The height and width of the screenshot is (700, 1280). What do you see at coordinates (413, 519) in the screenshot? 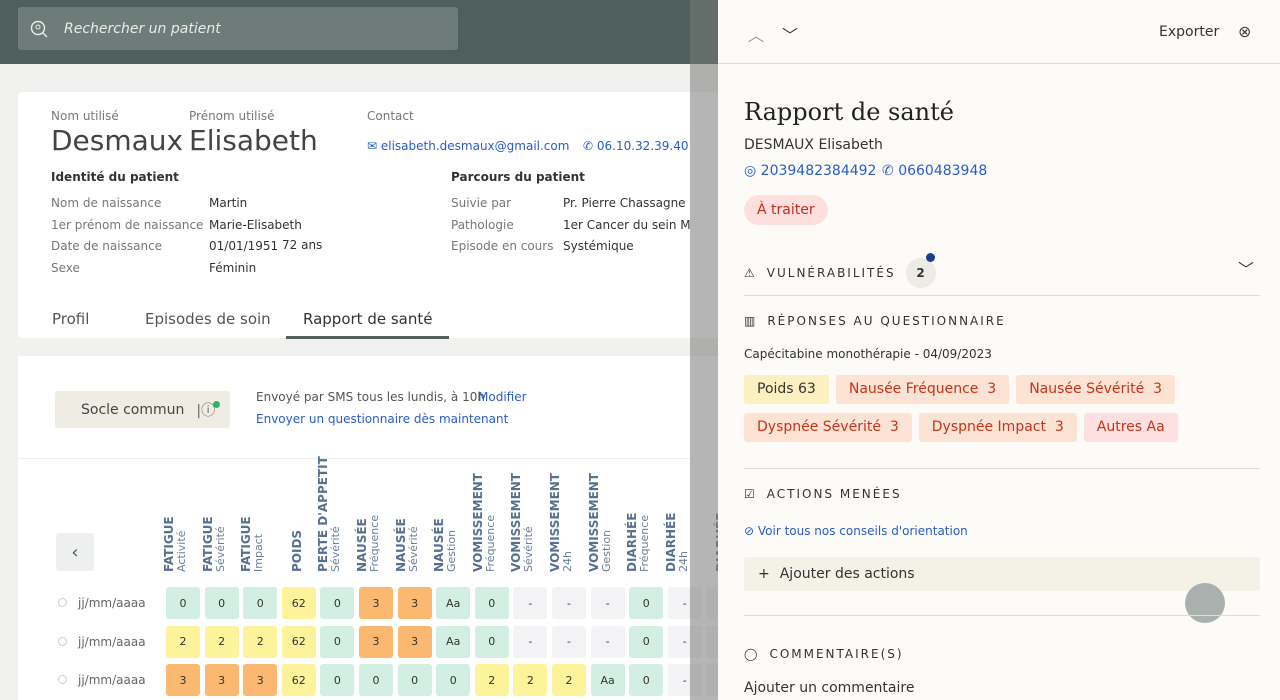
I see `column-header: NAUSÉE Sévérité` at bounding box center [413, 519].